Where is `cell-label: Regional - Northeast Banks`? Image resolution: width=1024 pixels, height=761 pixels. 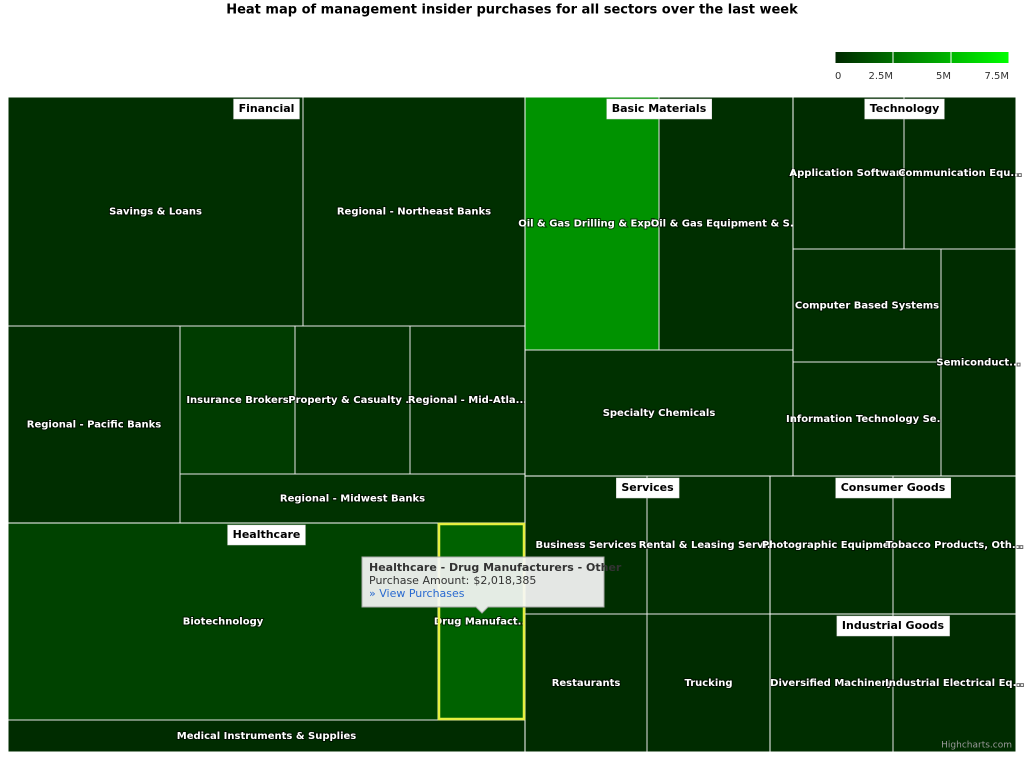
cell-label: Regional - Northeast Banks is located at coordinates (414, 212).